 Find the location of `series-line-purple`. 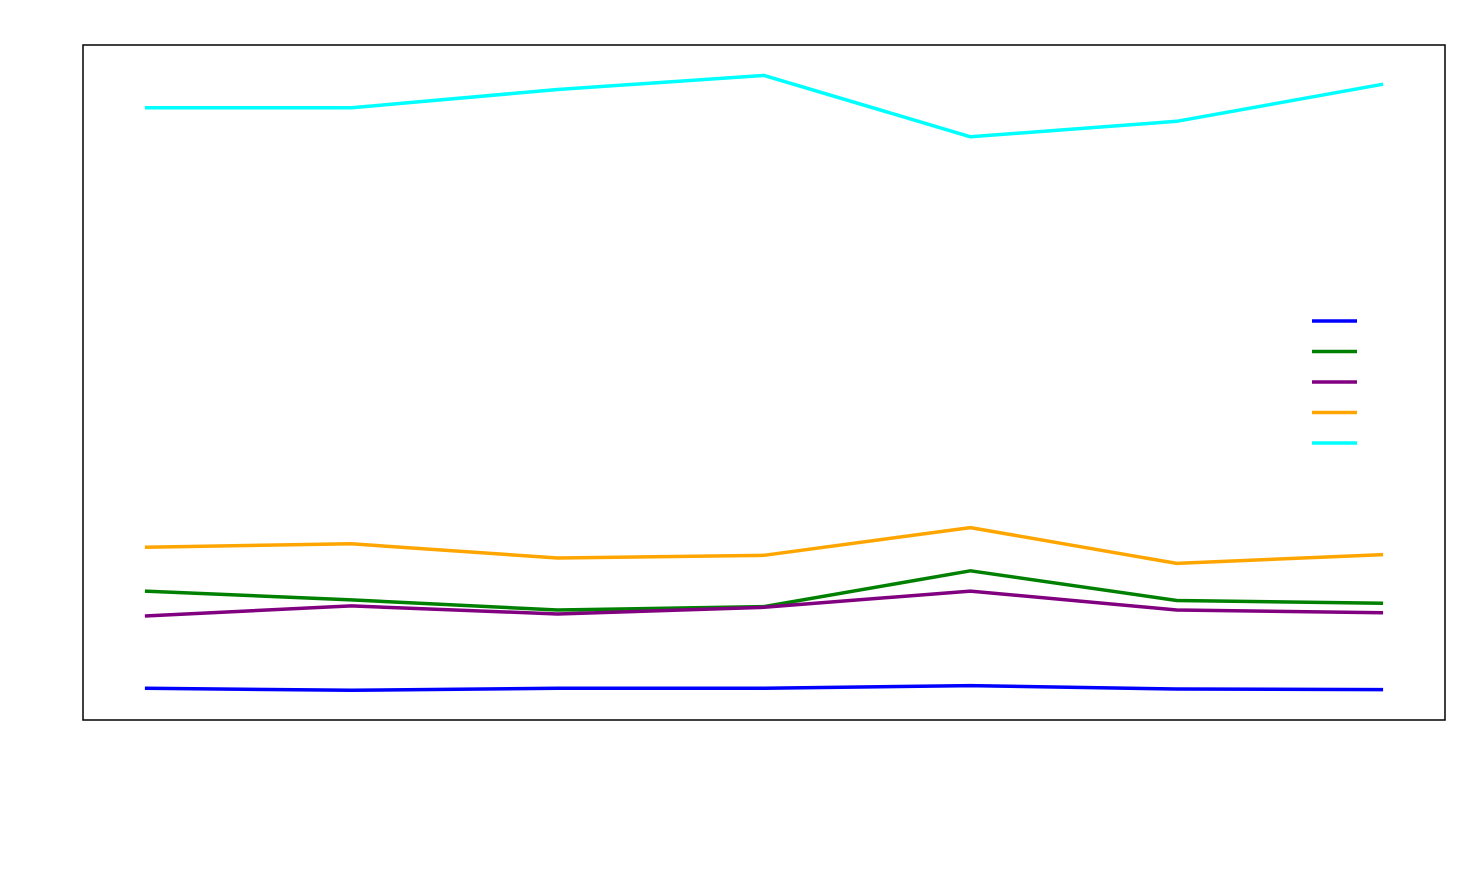

series-line-purple is located at coordinates (764, 603).